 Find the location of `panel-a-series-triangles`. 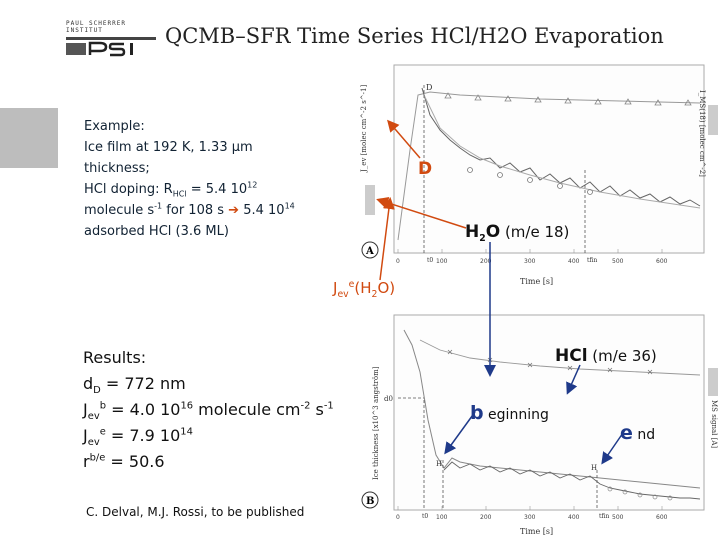

panel-a-series-triangles is located at coordinates (549, 166).